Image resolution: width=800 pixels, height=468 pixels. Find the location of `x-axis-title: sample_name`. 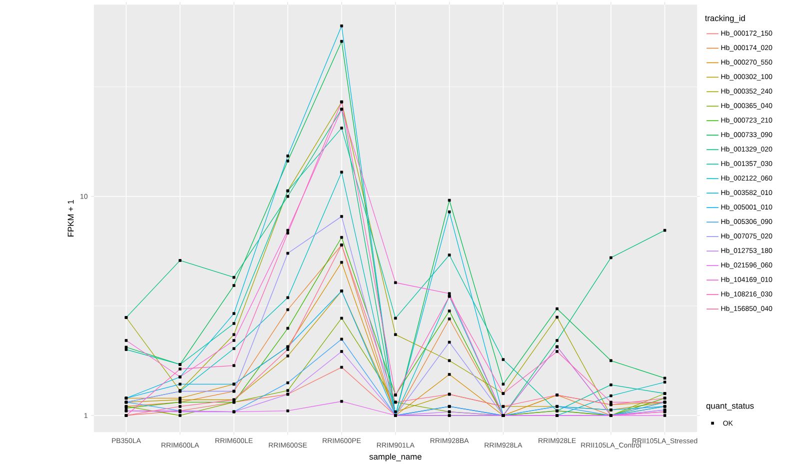

x-axis-title: sample_name is located at coordinates (395, 458).